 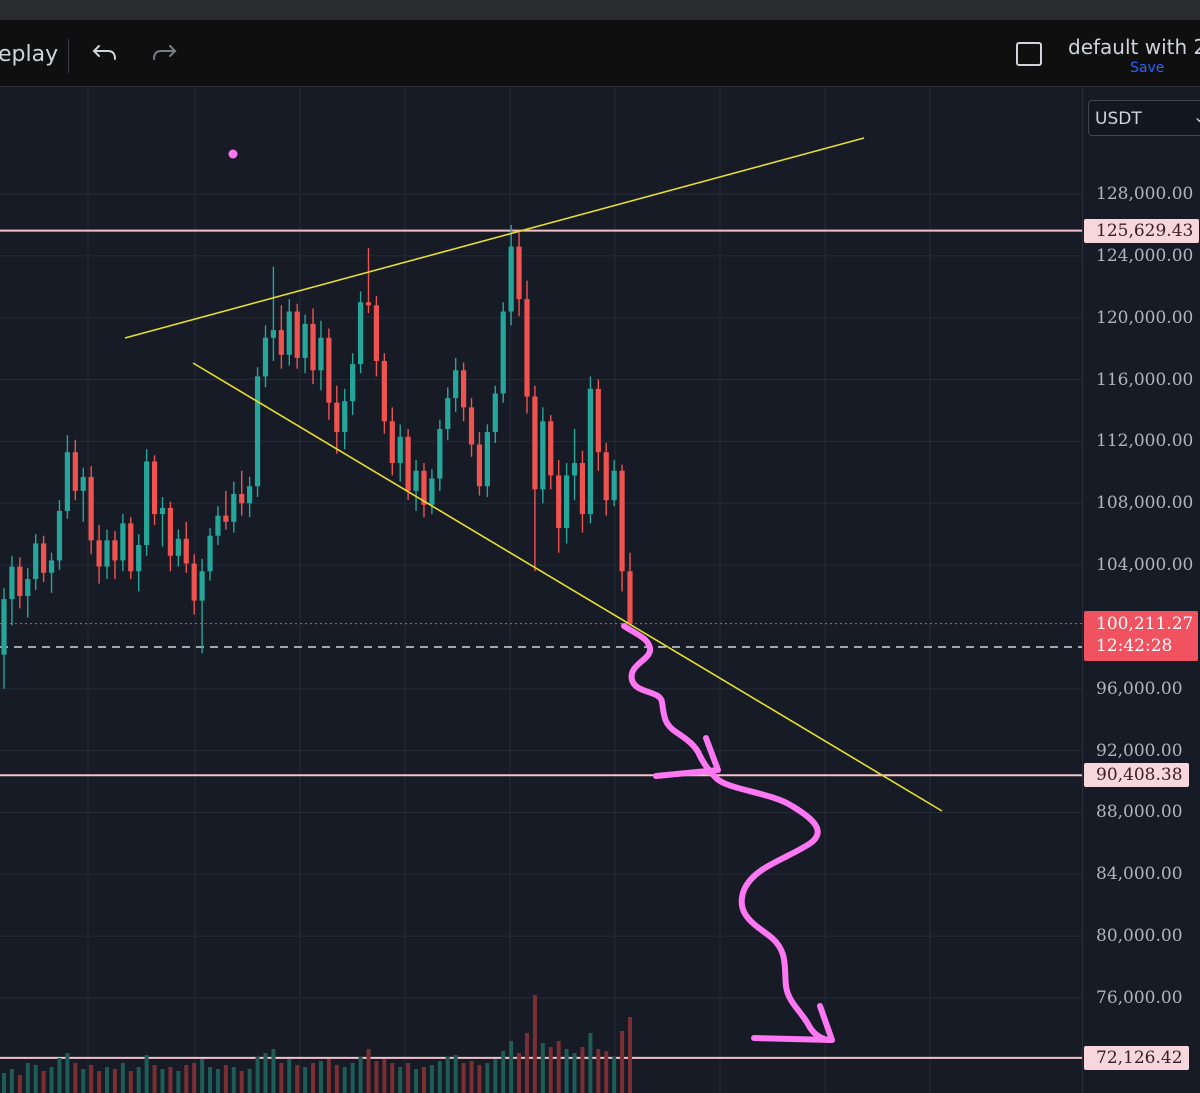 I want to click on first-arrowhead, so click(x=687, y=757).